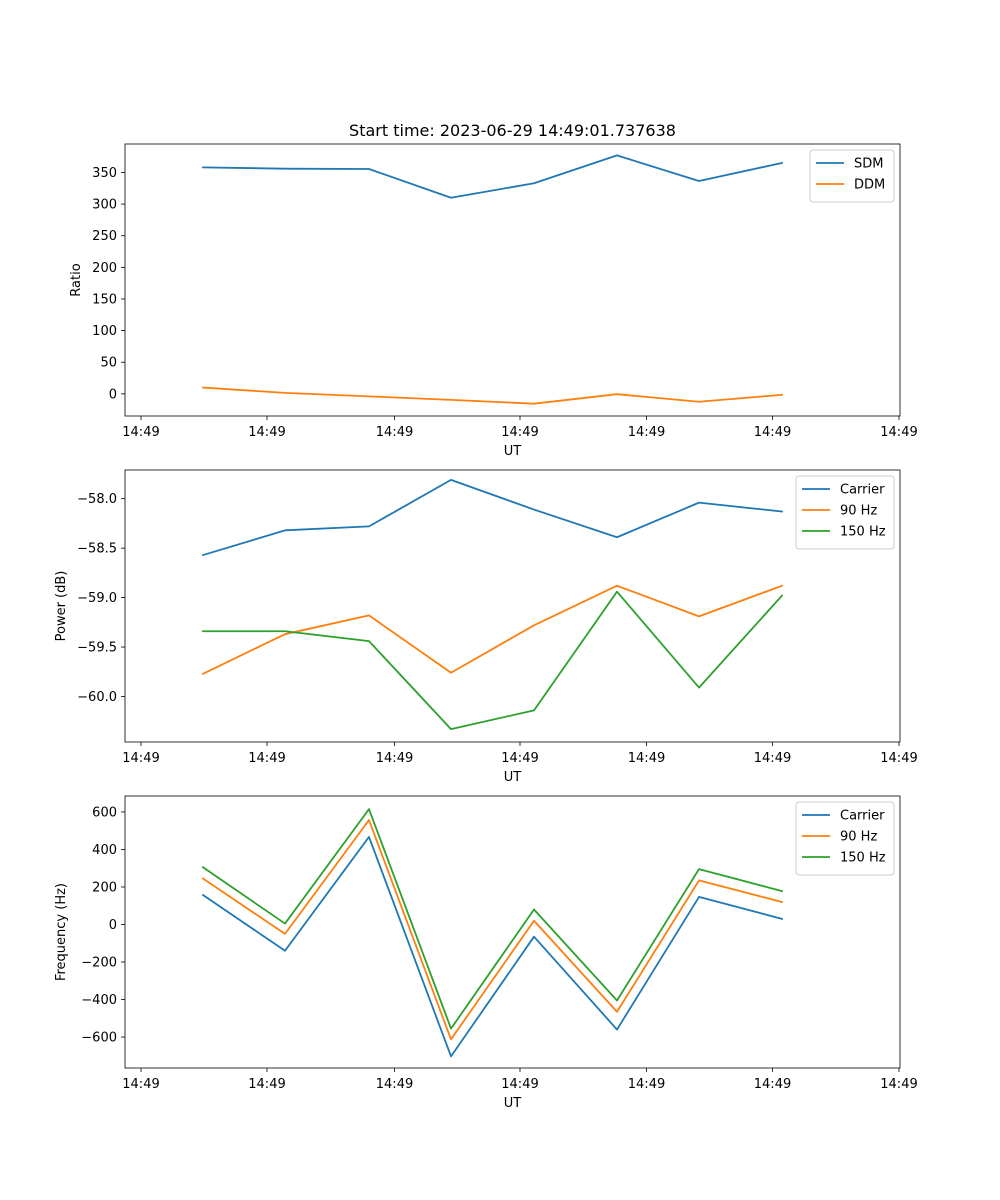 The image size is (1000, 1200). Describe the element at coordinates (76, 279) in the screenshot. I see `y-axis-label: Ratio` at that location.